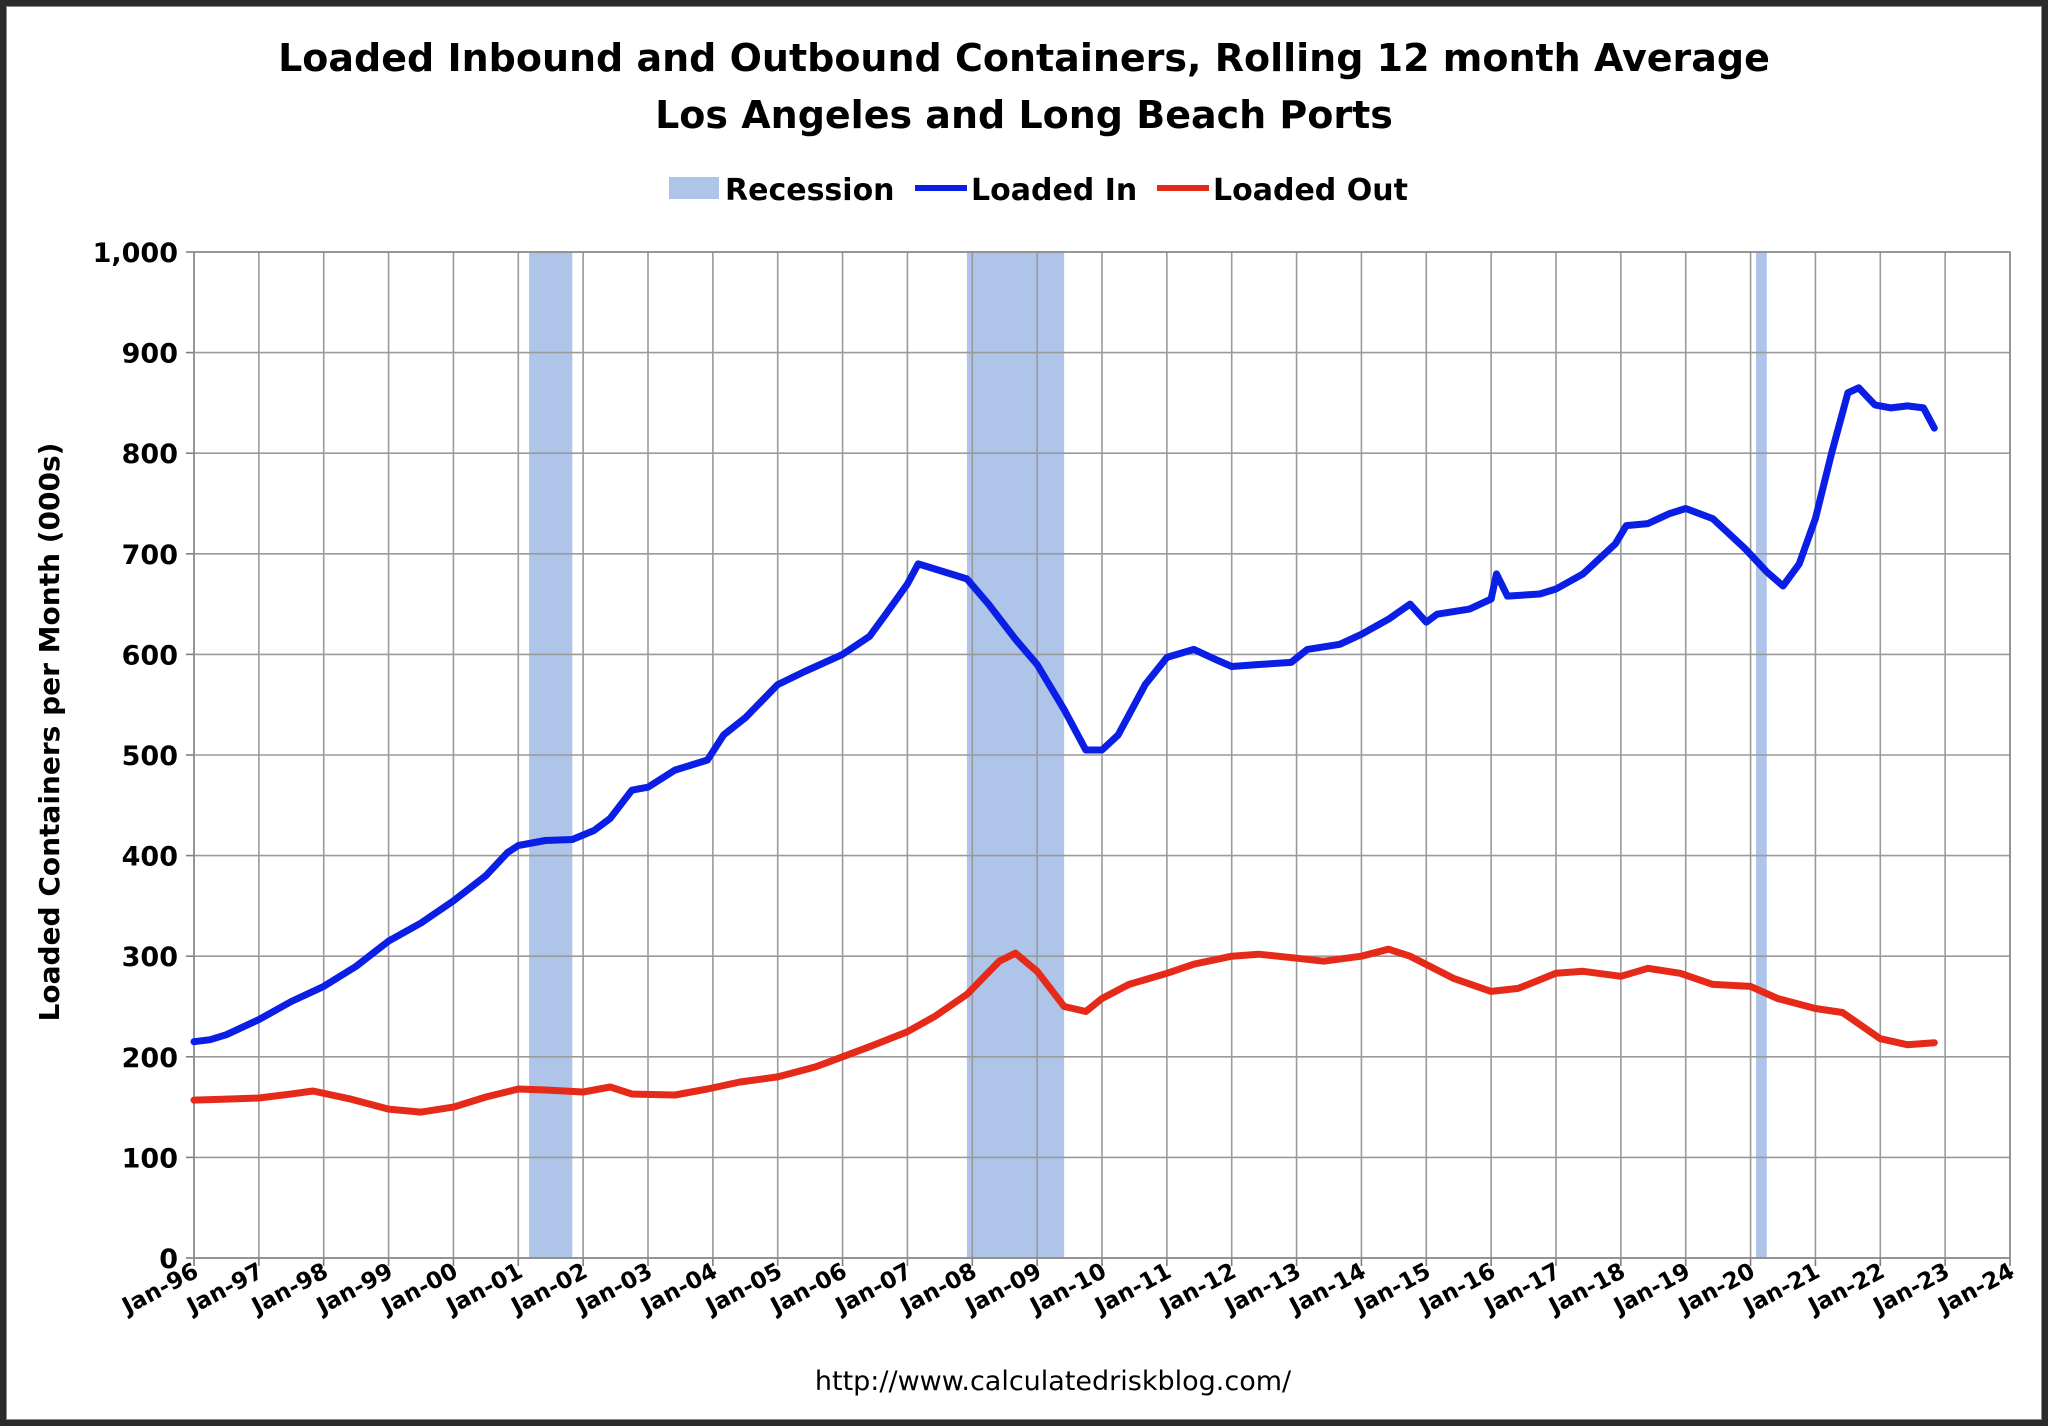 The width and height of the screenshot is (2048, 1426). I want to click on y-tick-label: 200, so click(150, 1058).